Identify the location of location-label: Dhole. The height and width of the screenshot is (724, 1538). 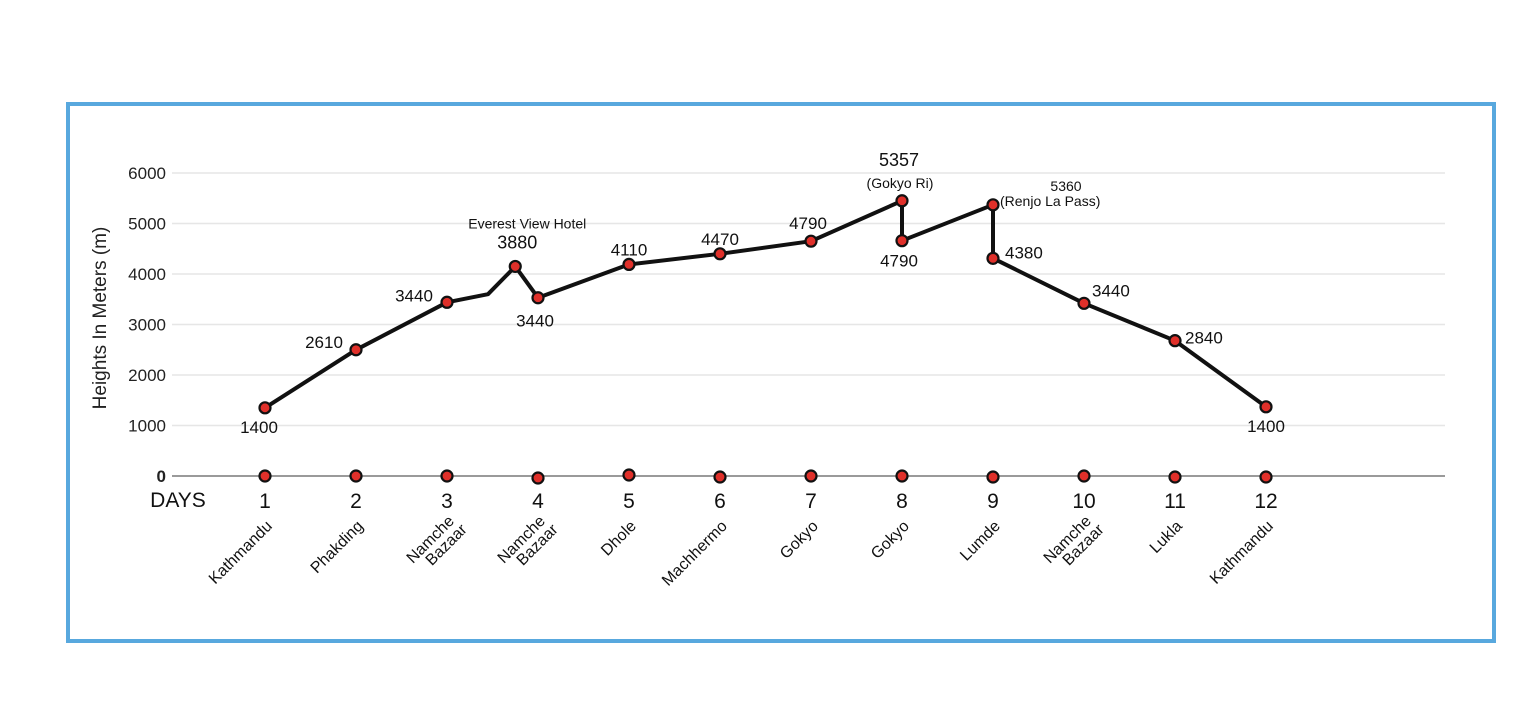
(619, 539).